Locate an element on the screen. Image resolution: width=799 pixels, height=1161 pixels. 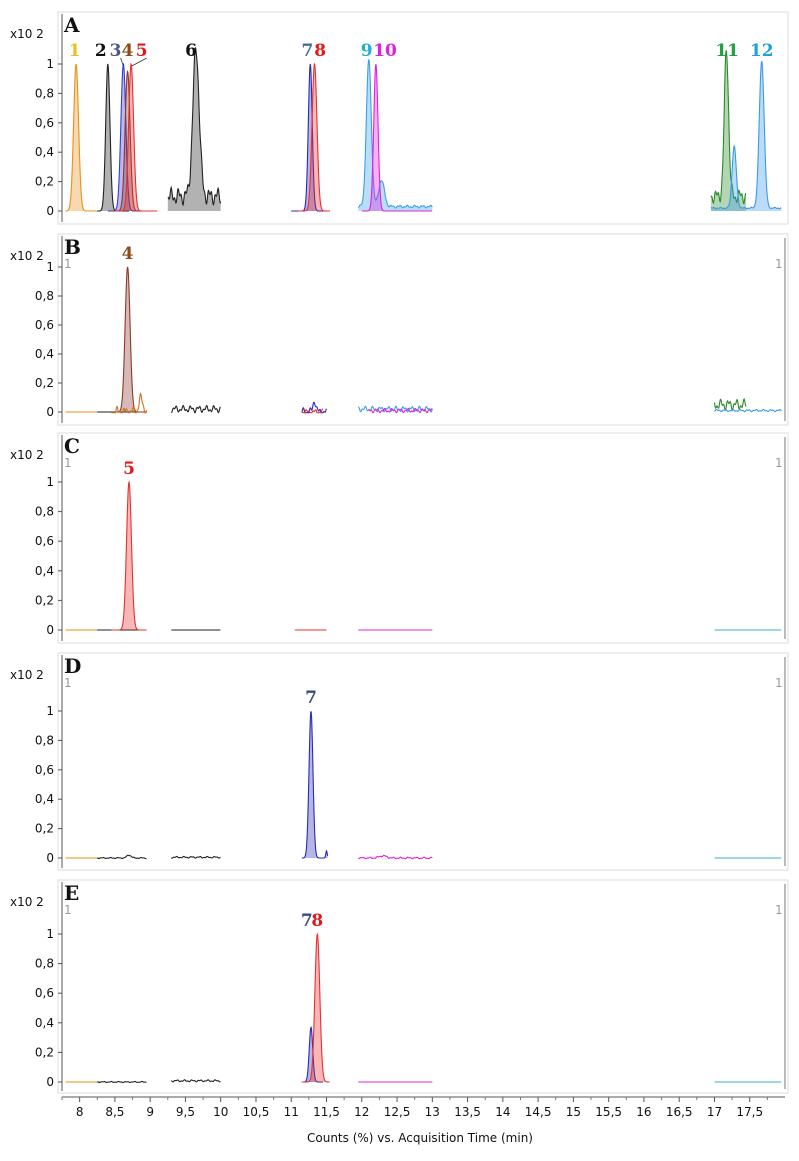
peak-label-1: 1 is located at coordinates (75, 51).